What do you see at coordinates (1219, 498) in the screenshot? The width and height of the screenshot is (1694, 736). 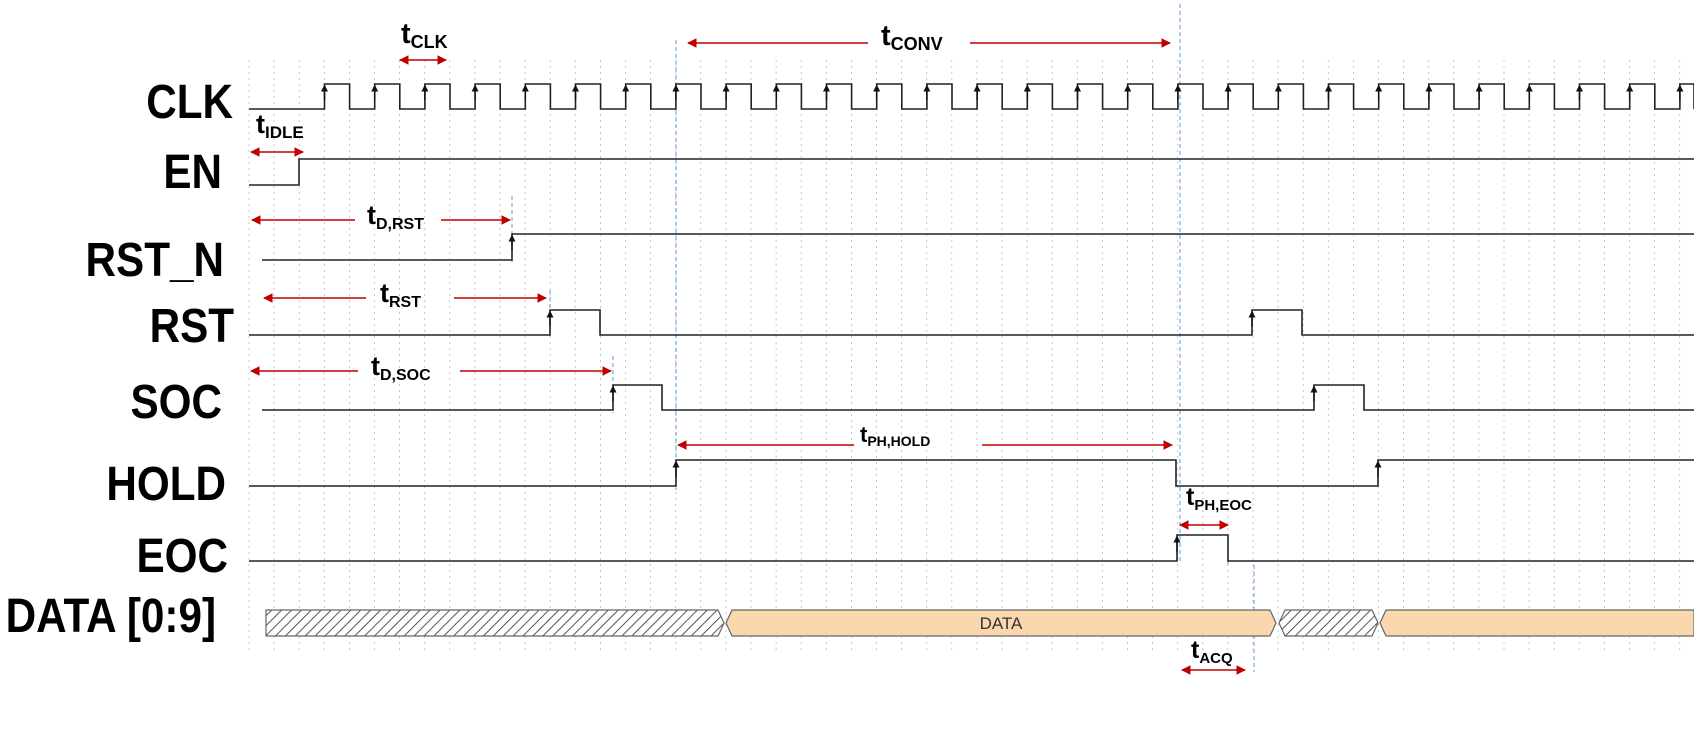 I see `t-ph-eoc-label: tPH,EOC` at bounding box center [1219, 498].